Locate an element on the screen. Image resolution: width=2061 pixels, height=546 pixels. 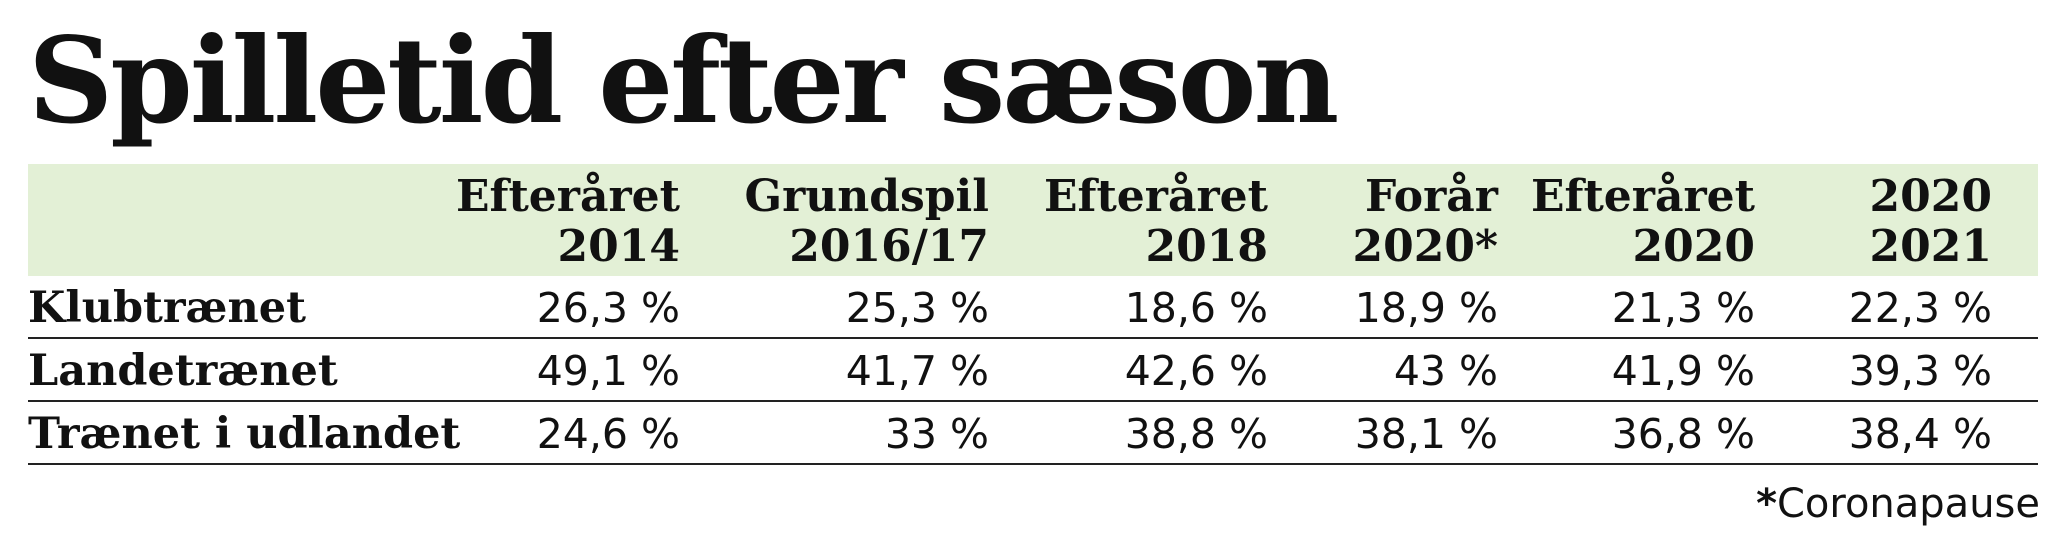
column-header: 2020 2021 is located at coordinates (1931, 222).